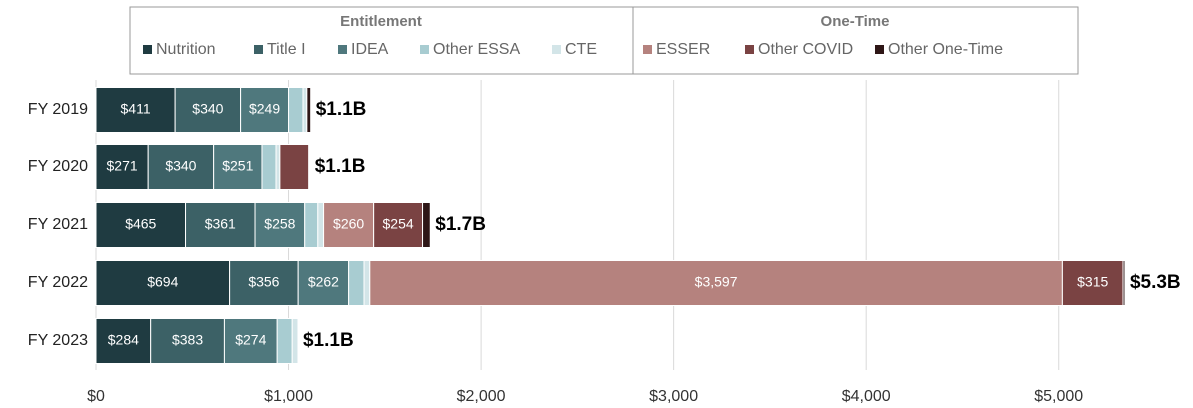 The width and height of the screenshot is (1193, 408). I want to click on legend-box, so click(604, 40).